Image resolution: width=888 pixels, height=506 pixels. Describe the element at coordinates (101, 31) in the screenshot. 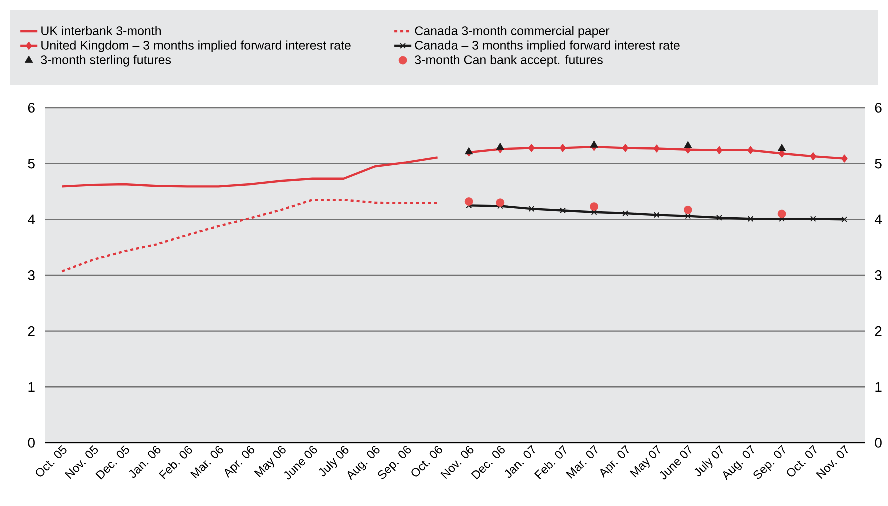

I see `legend-label: UK interbank 3-month` at that location.